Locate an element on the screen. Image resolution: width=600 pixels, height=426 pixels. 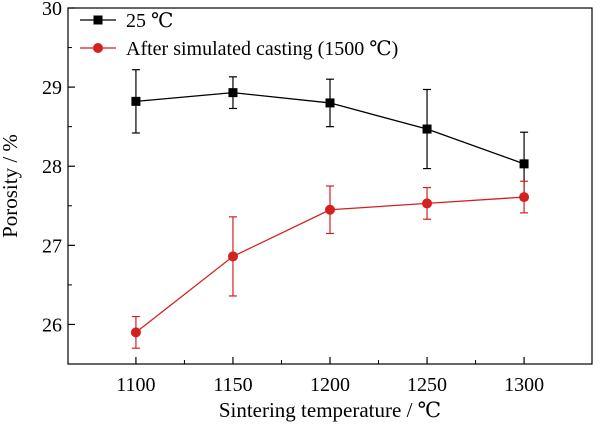
y-tick-label: 26 is located at coordinates (52, 325).